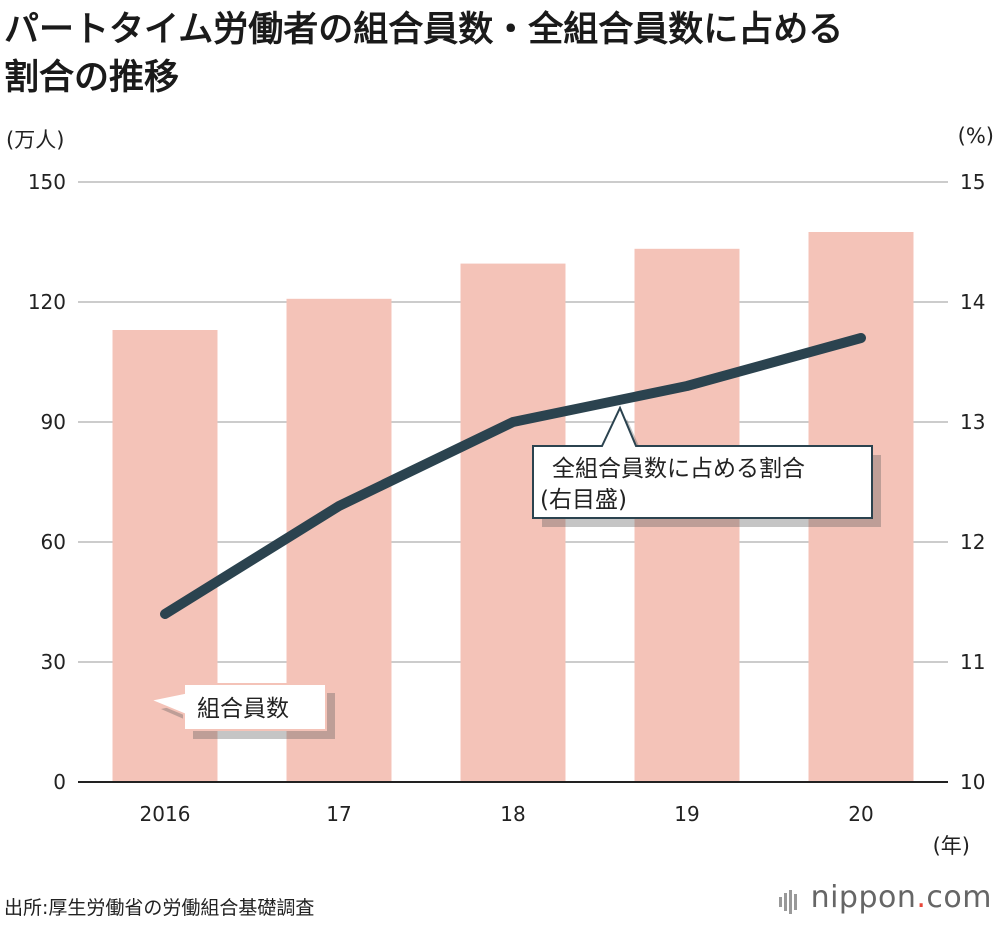 The image size is (1000, 926). I want to click on line-callout-label-2: (右目盛), so click(583, 500).